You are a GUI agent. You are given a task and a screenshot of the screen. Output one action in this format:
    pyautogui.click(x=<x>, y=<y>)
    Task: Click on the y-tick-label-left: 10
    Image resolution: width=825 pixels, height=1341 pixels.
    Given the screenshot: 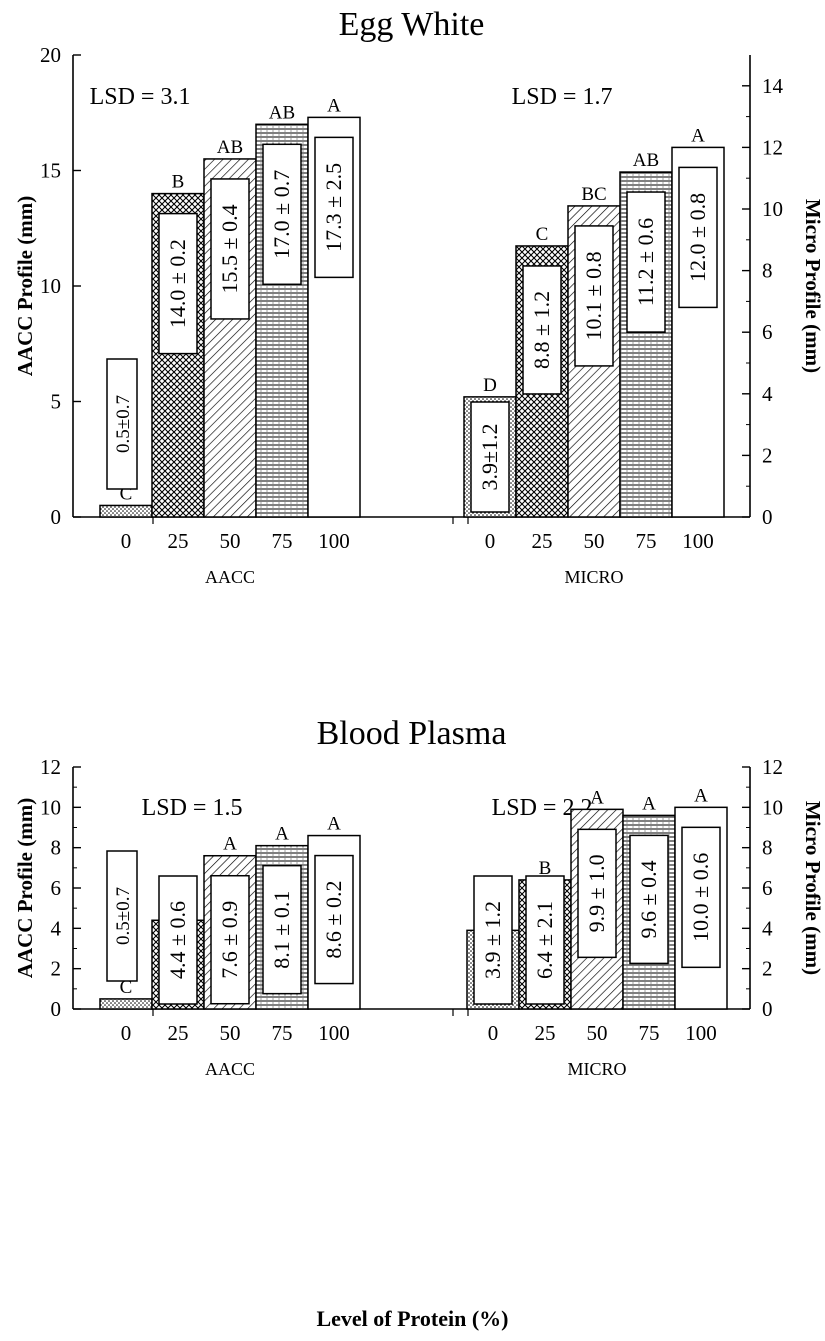 What is the action you would take?
    pyautogui.click(x=50, y=286)
    